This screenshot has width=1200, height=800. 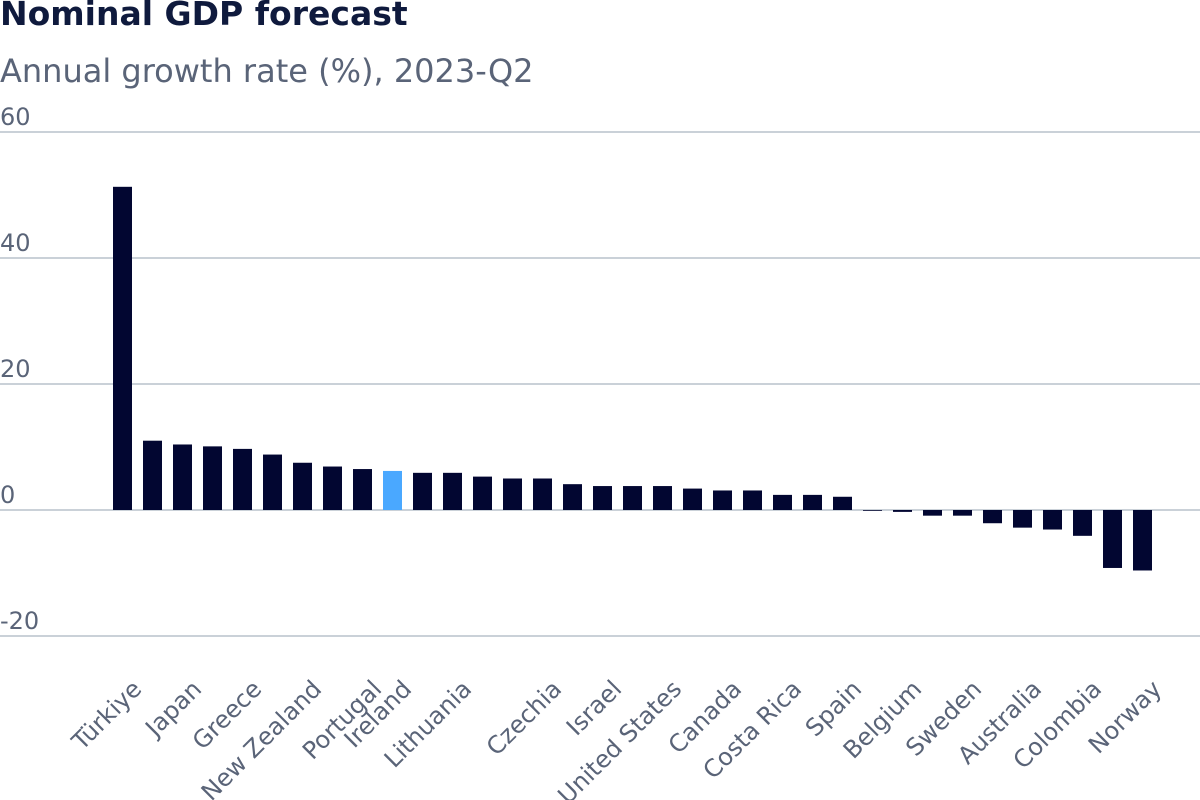 What do you see at coordinates (15, 369) in the screenshot?
I see `y-tick-label: 20` at bounding box center [15, 369].